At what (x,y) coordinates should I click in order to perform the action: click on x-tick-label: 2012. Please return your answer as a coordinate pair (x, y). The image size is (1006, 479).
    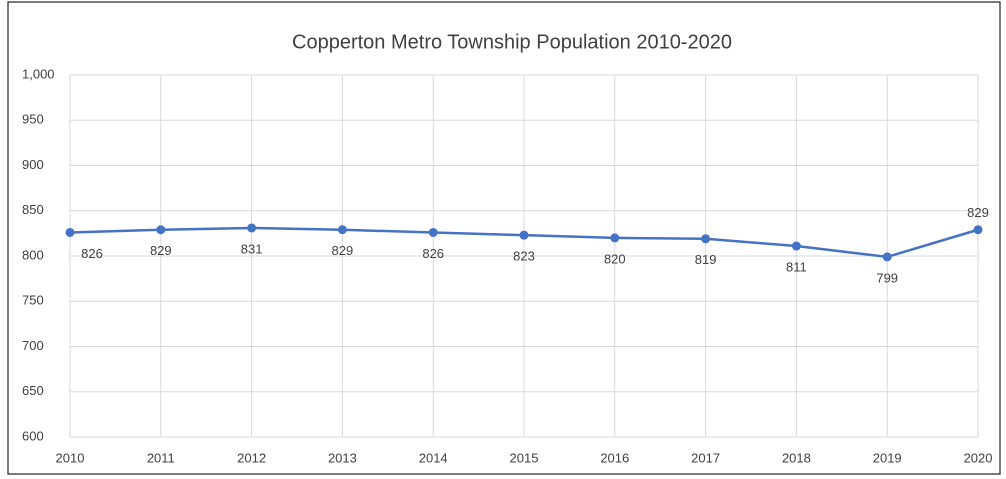
    Looking at the image, I should click on (251, 457).